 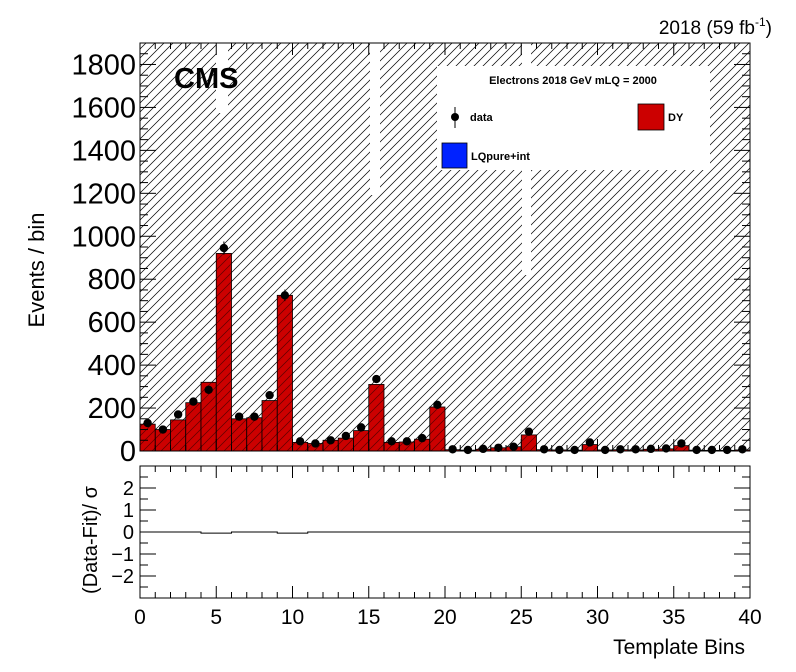 What do you see at coordinates (140, 617) in the screenshot?
I see `x-tick-label: 0` at bounding box center [140, 617].